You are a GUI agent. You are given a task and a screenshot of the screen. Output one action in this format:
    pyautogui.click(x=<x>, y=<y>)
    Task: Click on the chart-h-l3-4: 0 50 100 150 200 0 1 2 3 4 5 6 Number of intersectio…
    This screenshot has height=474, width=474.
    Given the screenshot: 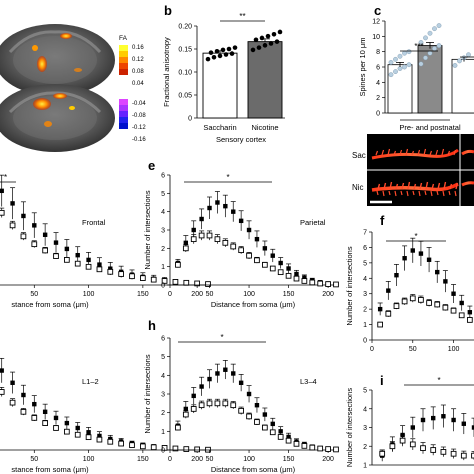 What is the action you would take?
    pyautogui.click(x=241, y=403)
    